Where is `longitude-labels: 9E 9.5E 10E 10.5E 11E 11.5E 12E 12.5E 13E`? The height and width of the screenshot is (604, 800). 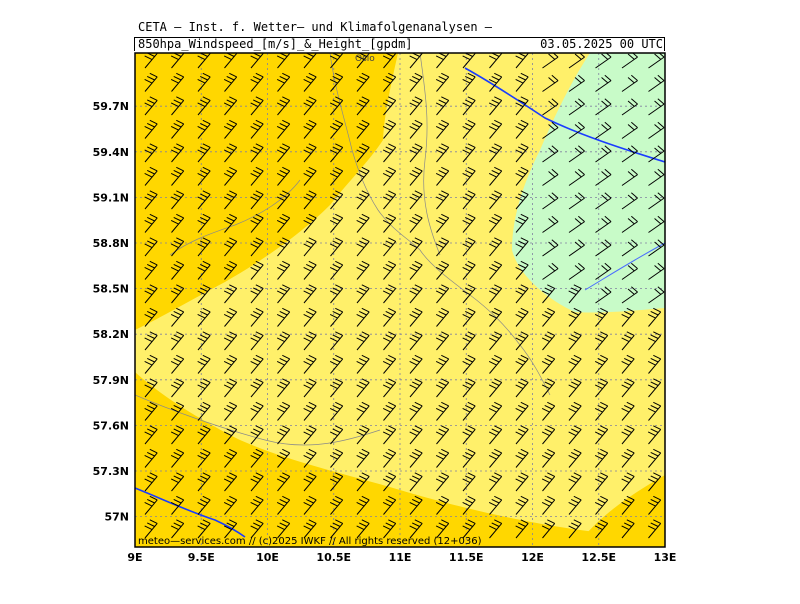 longitude-labels: 9E 9.5E 10E 10.5E 11E 11.5E 12E 12.5E 13E is located at coordinates (401, 557).